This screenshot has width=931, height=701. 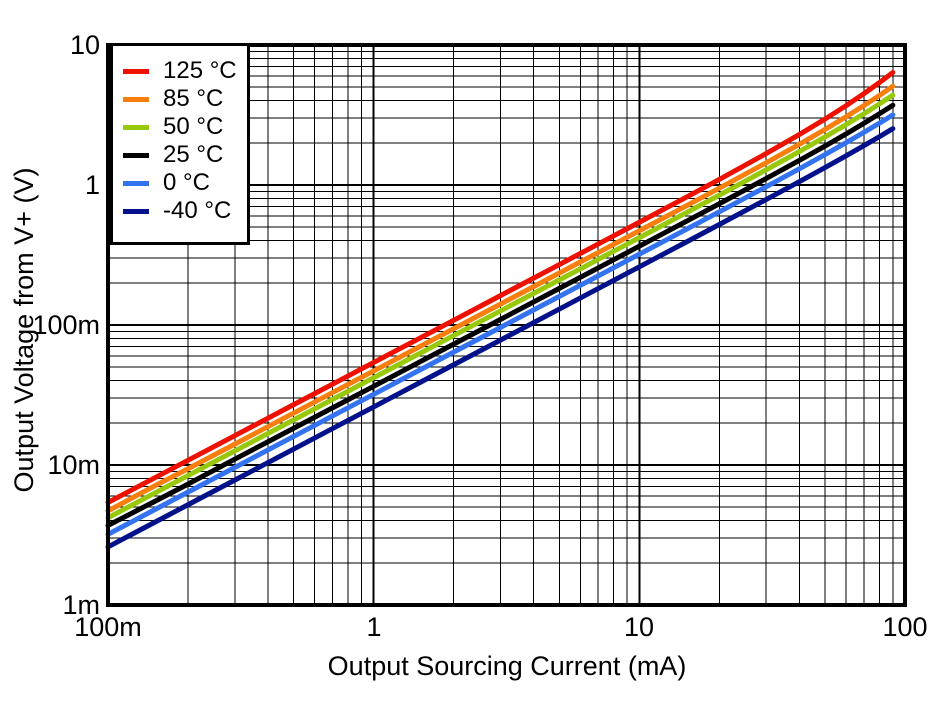 I want to click on legend-item-125c: 125 °C, so click(x=180, y=71).